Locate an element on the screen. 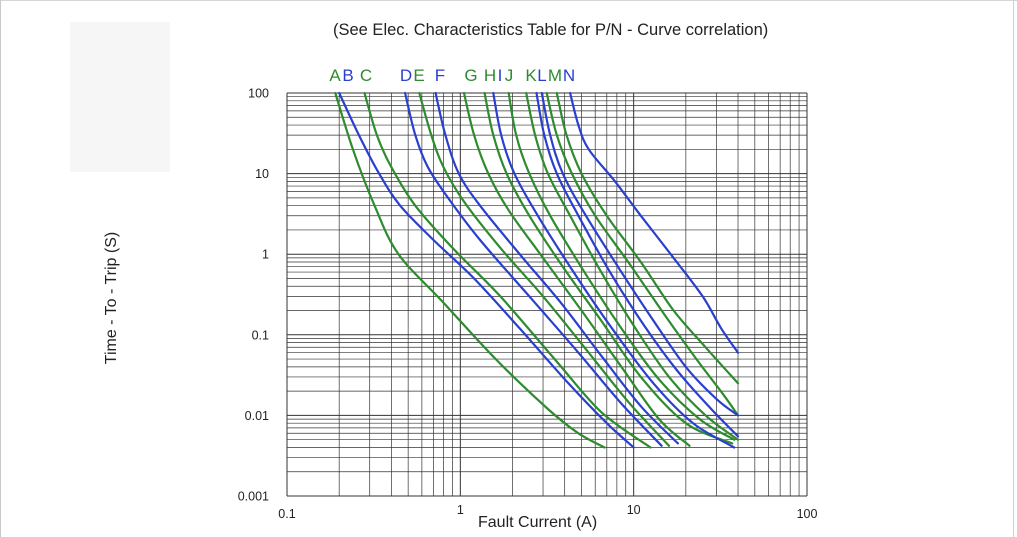 The image size is (1017, 537). x-axis-label: Fault Current (A) is located at coordinates (538, 522).